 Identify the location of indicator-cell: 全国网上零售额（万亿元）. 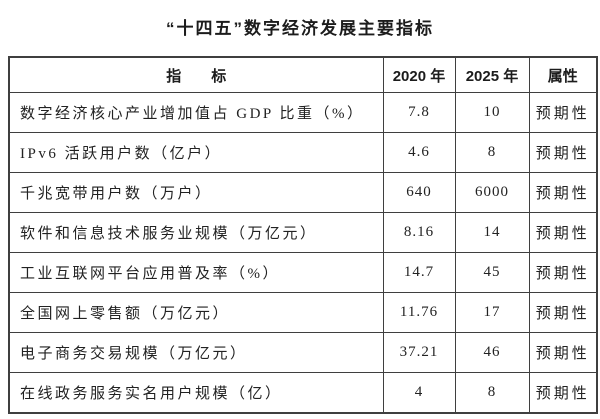
(196, 312).